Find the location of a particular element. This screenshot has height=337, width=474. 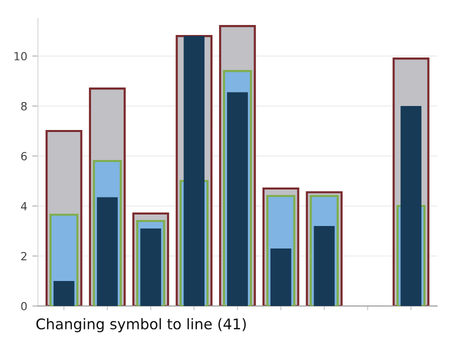

y-tick-label: 2 is located at coordinates (23, 256).